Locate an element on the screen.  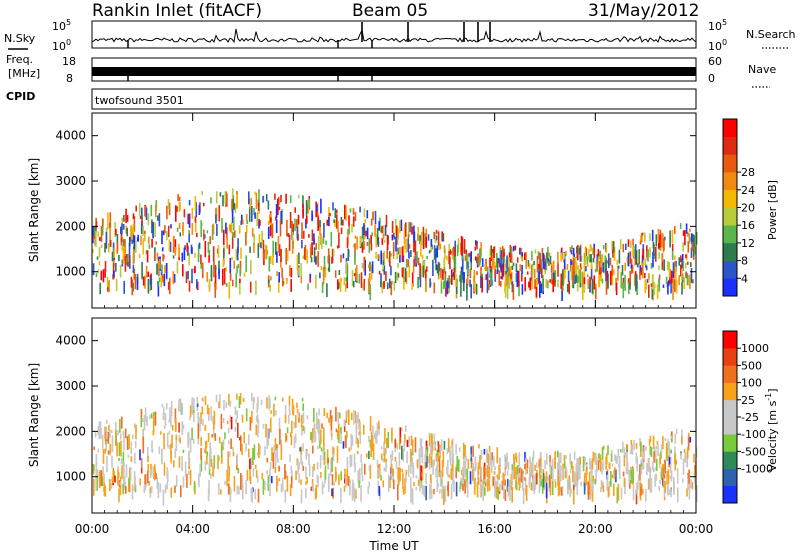
tick-base: 10 is located at coordinates (715, 26).